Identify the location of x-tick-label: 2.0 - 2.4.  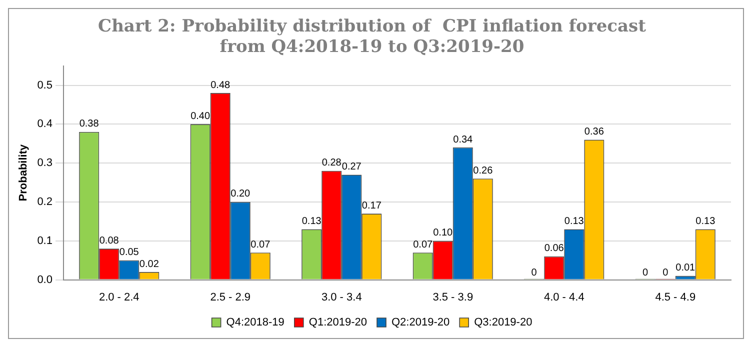
(119, 297).